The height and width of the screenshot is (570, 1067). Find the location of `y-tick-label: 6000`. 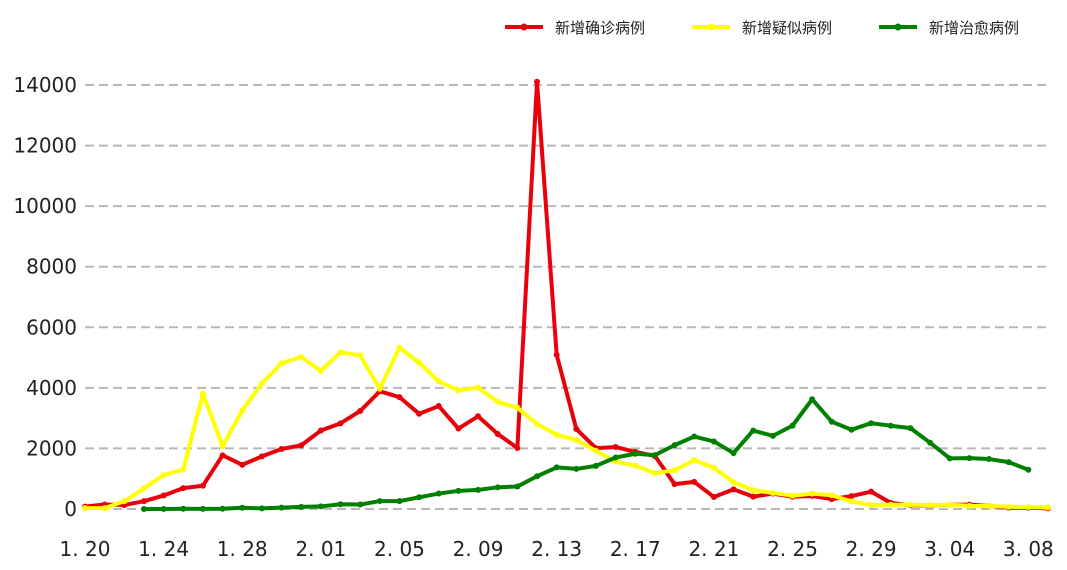

y-tick-label: 6000 is located at coordinates (51, 327).